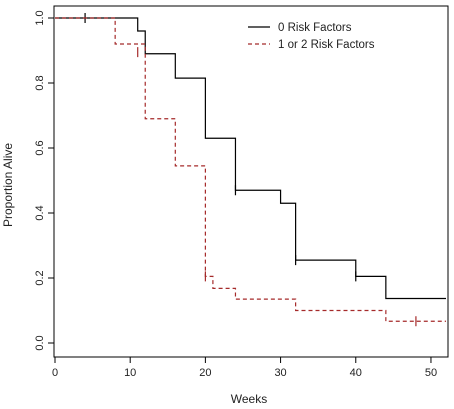 The width and height of the screenshot is (454, 409). Describe the element at coordinates (44, 180) in the screenshot. I see `y-axis-ticks: 0.0 0.2 0.4 0.6 0.8 1.0` at that location.